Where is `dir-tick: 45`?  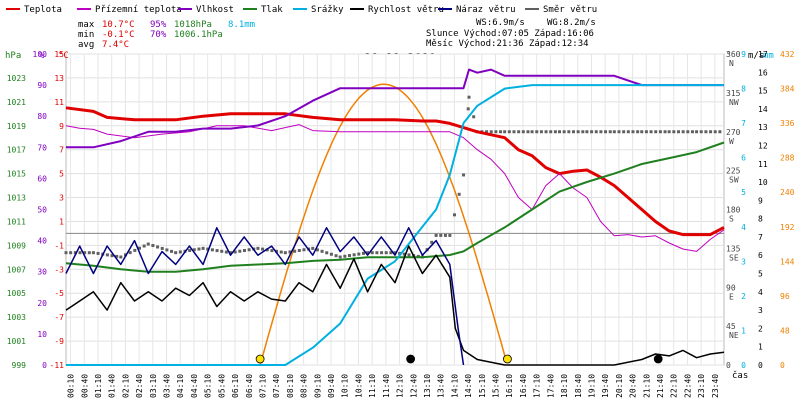
dir-tick: 45 is located at coordinates (731, 326).